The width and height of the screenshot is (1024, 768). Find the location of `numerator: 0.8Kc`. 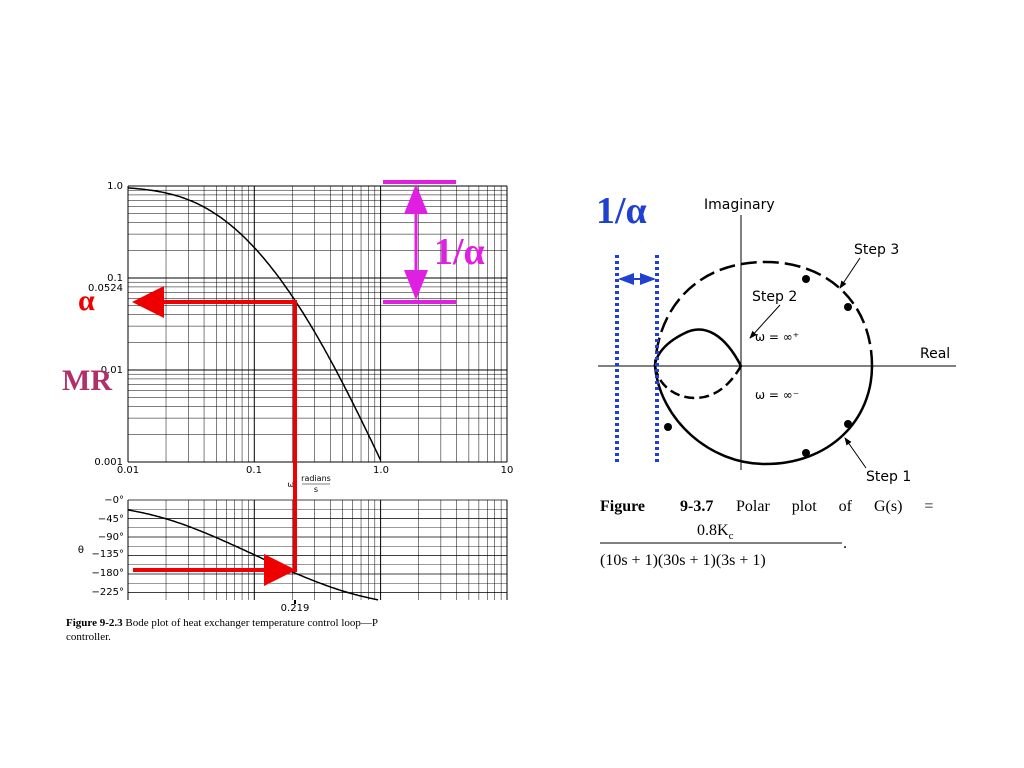

numerator: 0.8Kc is located at coordinates (715, 532).